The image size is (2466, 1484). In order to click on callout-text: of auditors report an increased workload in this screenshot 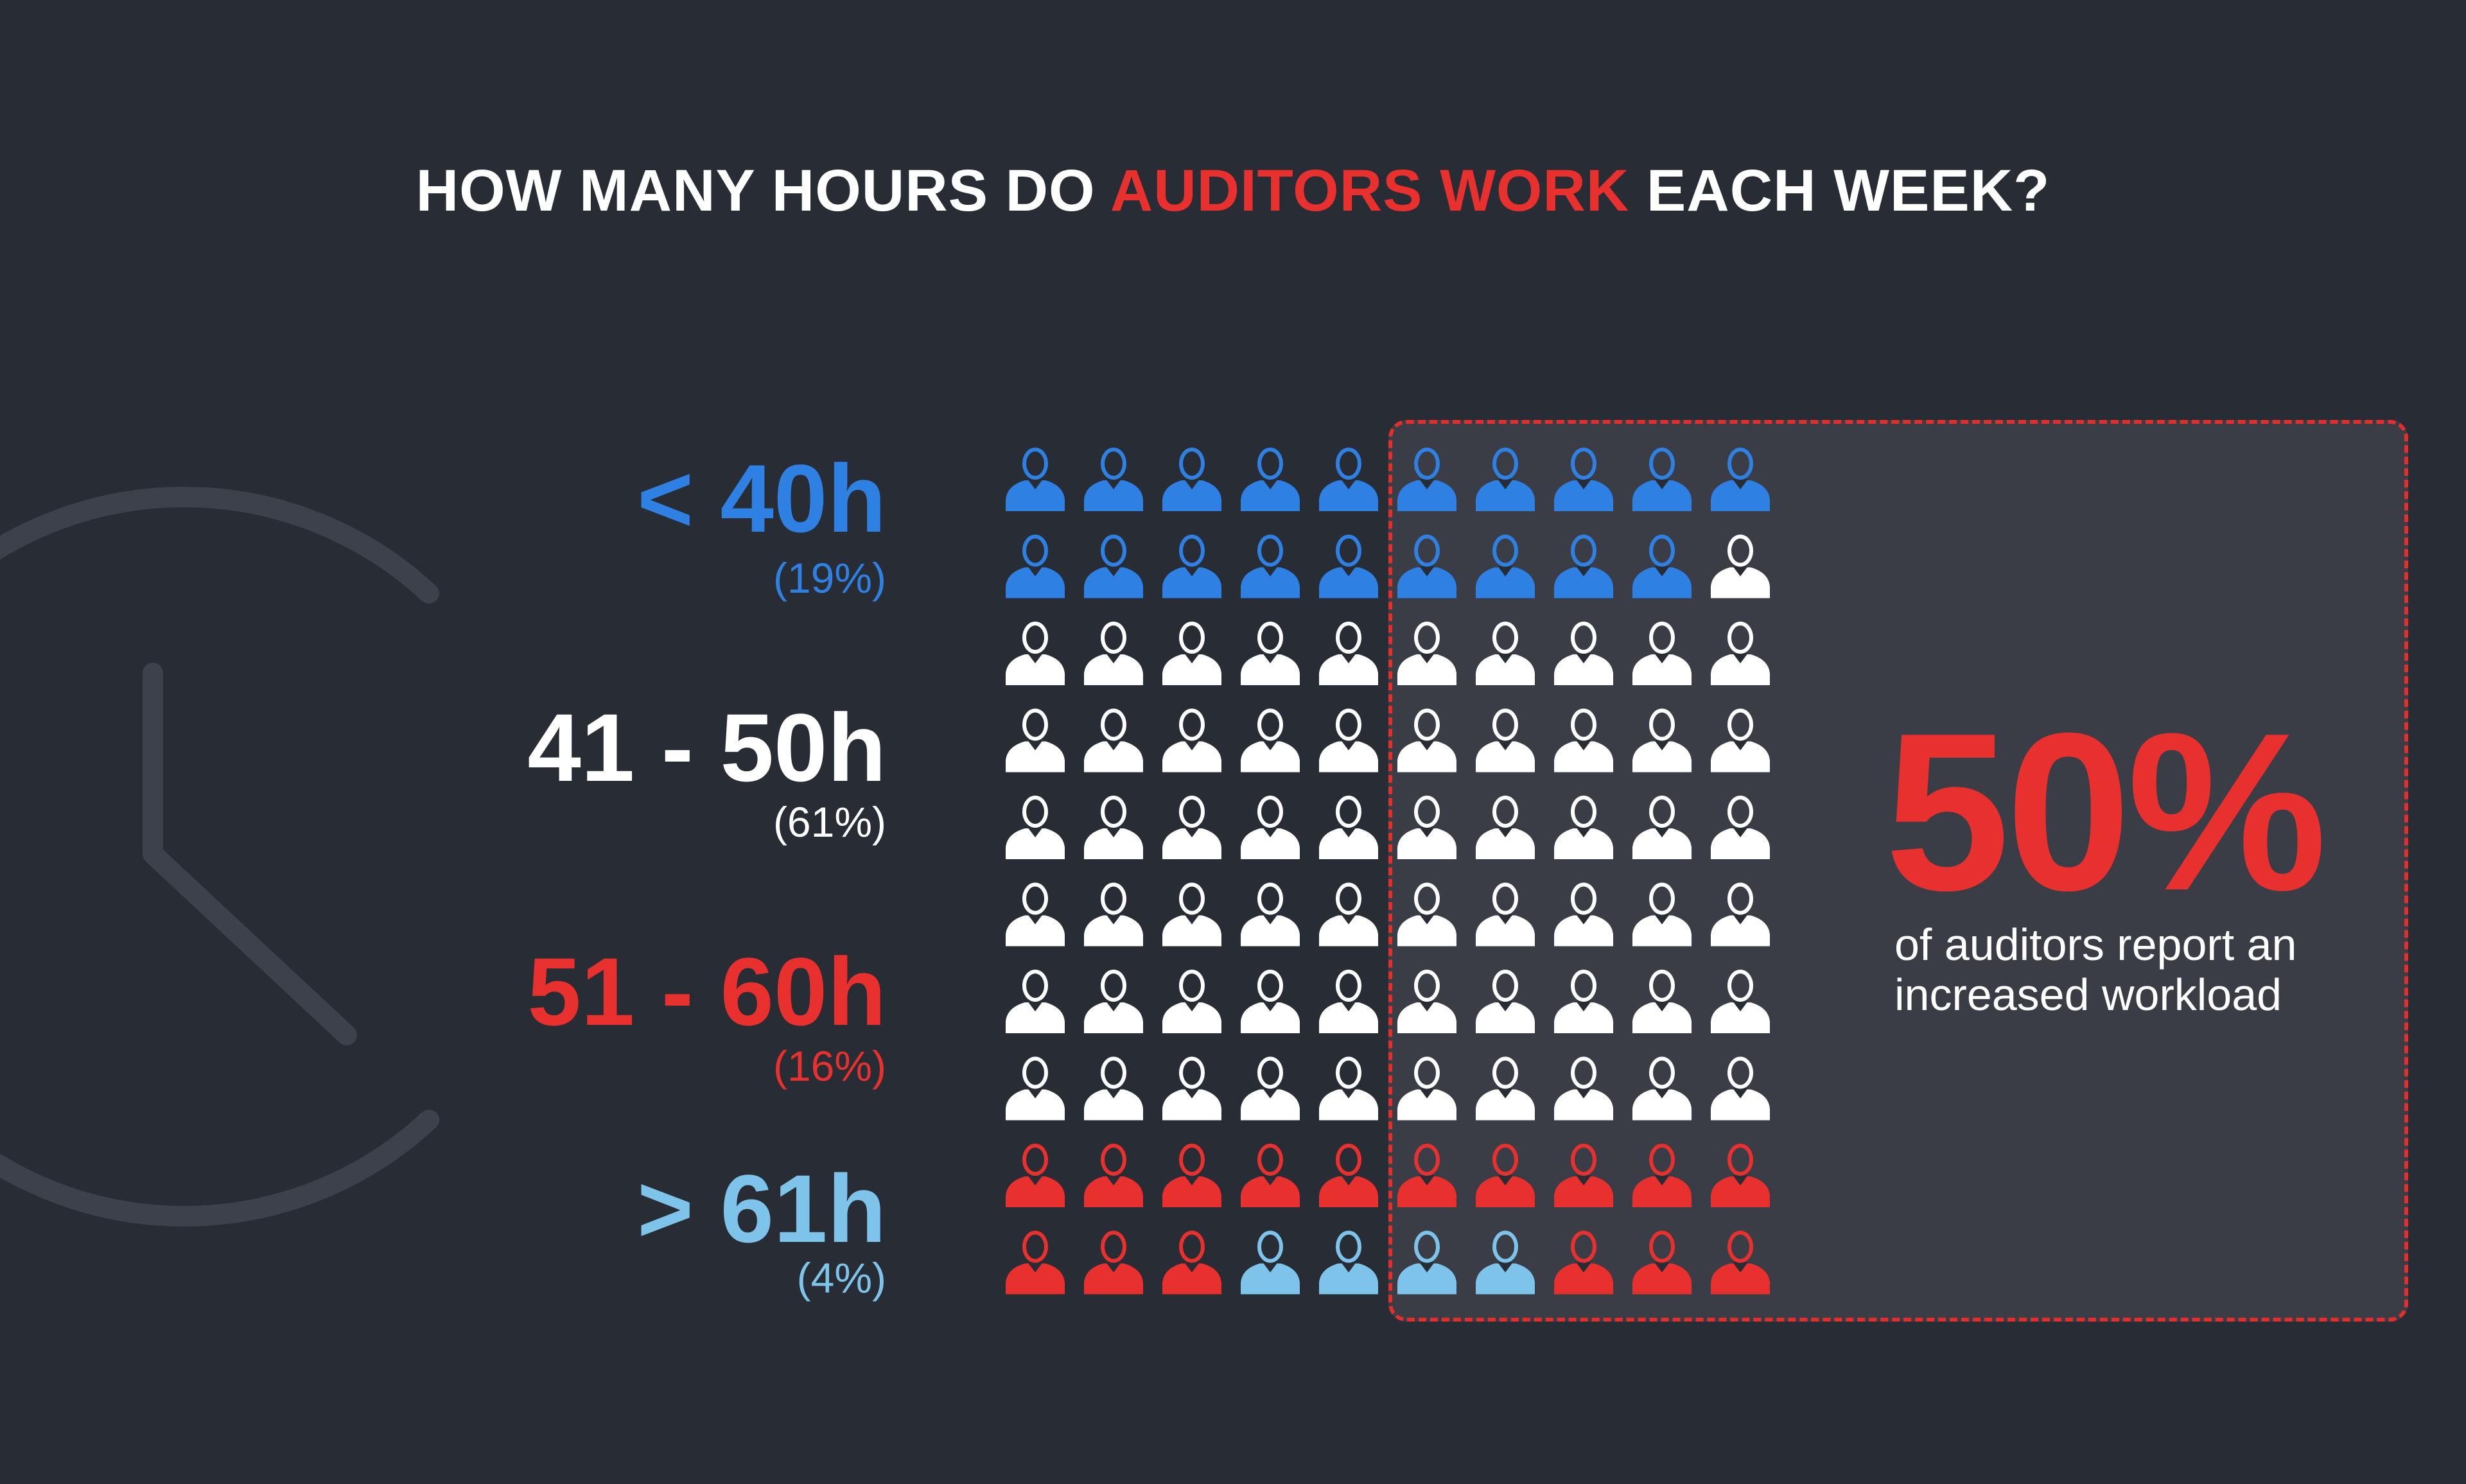, I will do `click(2095, 970)`.